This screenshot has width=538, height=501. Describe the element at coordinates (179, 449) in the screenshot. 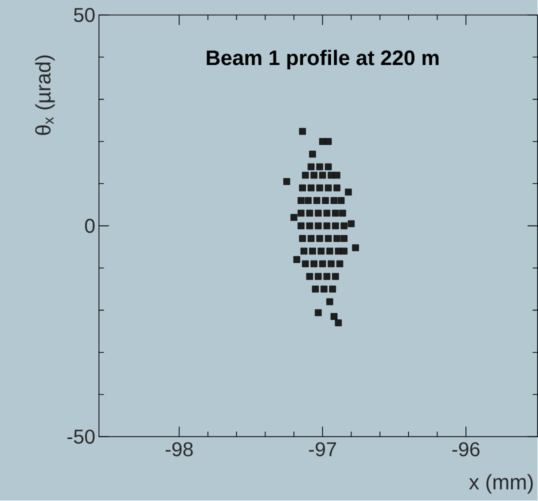

I see `x-tick-label: -98` at that location.